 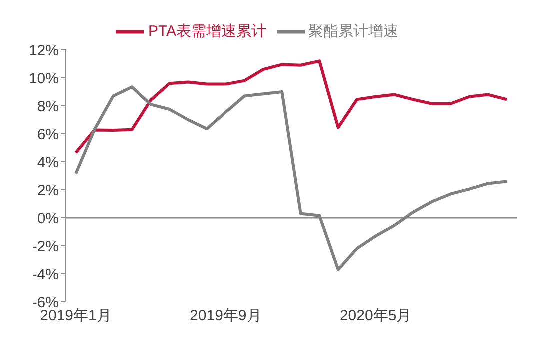 I want to click on y-tick-label: -4%, so click(x=45, y=275).